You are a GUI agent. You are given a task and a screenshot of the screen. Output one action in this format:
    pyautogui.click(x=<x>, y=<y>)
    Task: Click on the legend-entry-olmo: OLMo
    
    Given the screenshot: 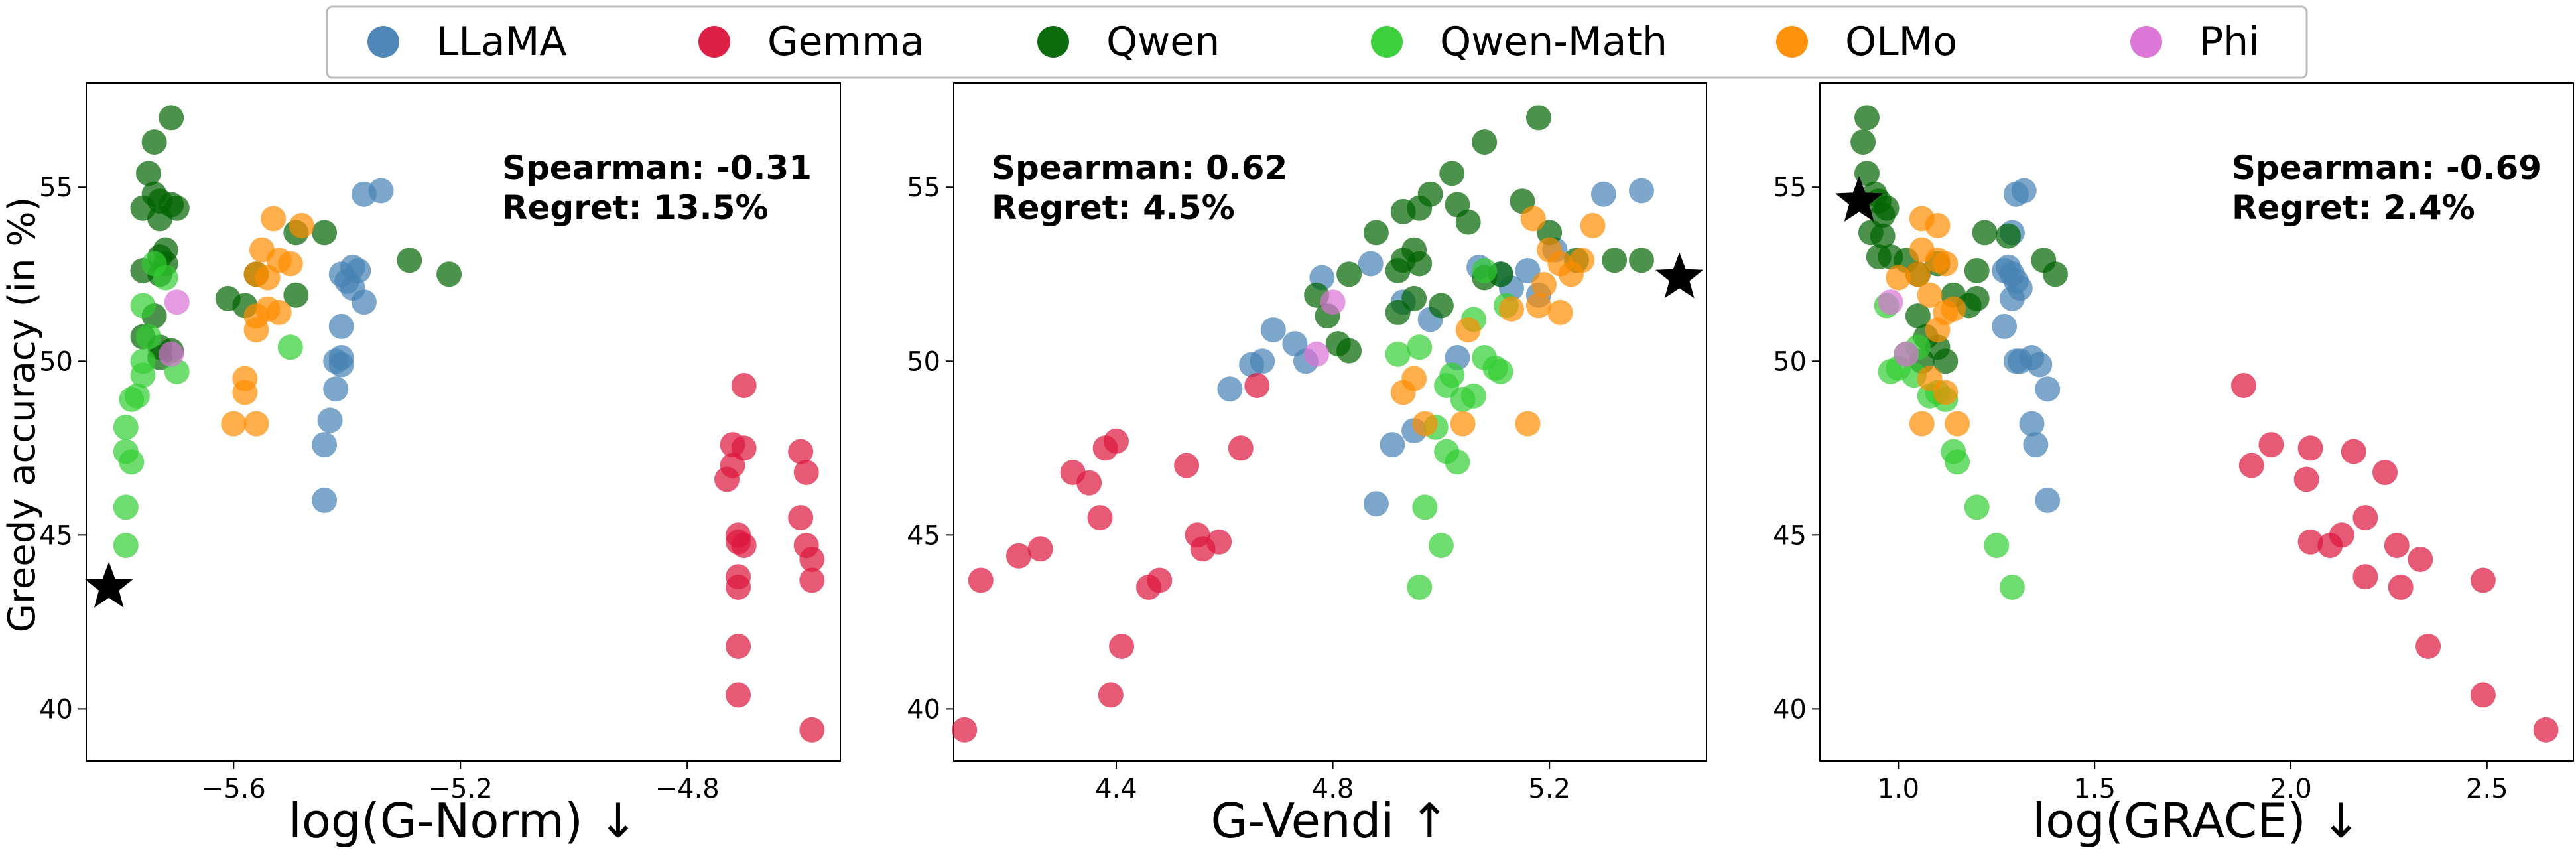 What is the action you would take?
    pyautogui.click(x=1867, y=42)
    